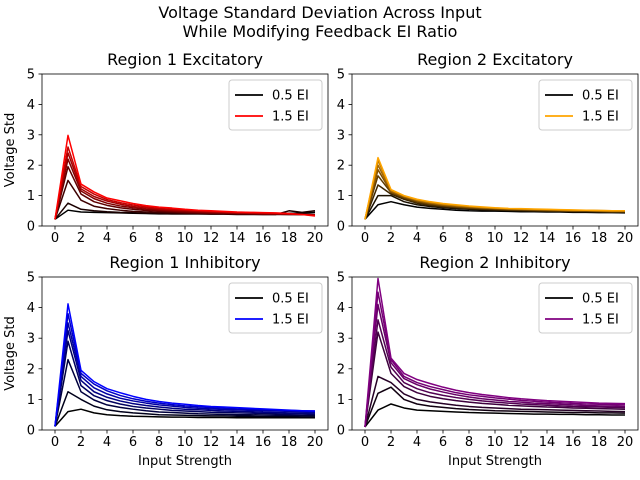  I want to click on legend-label-2: 1.5 EI, so click(600, 117).